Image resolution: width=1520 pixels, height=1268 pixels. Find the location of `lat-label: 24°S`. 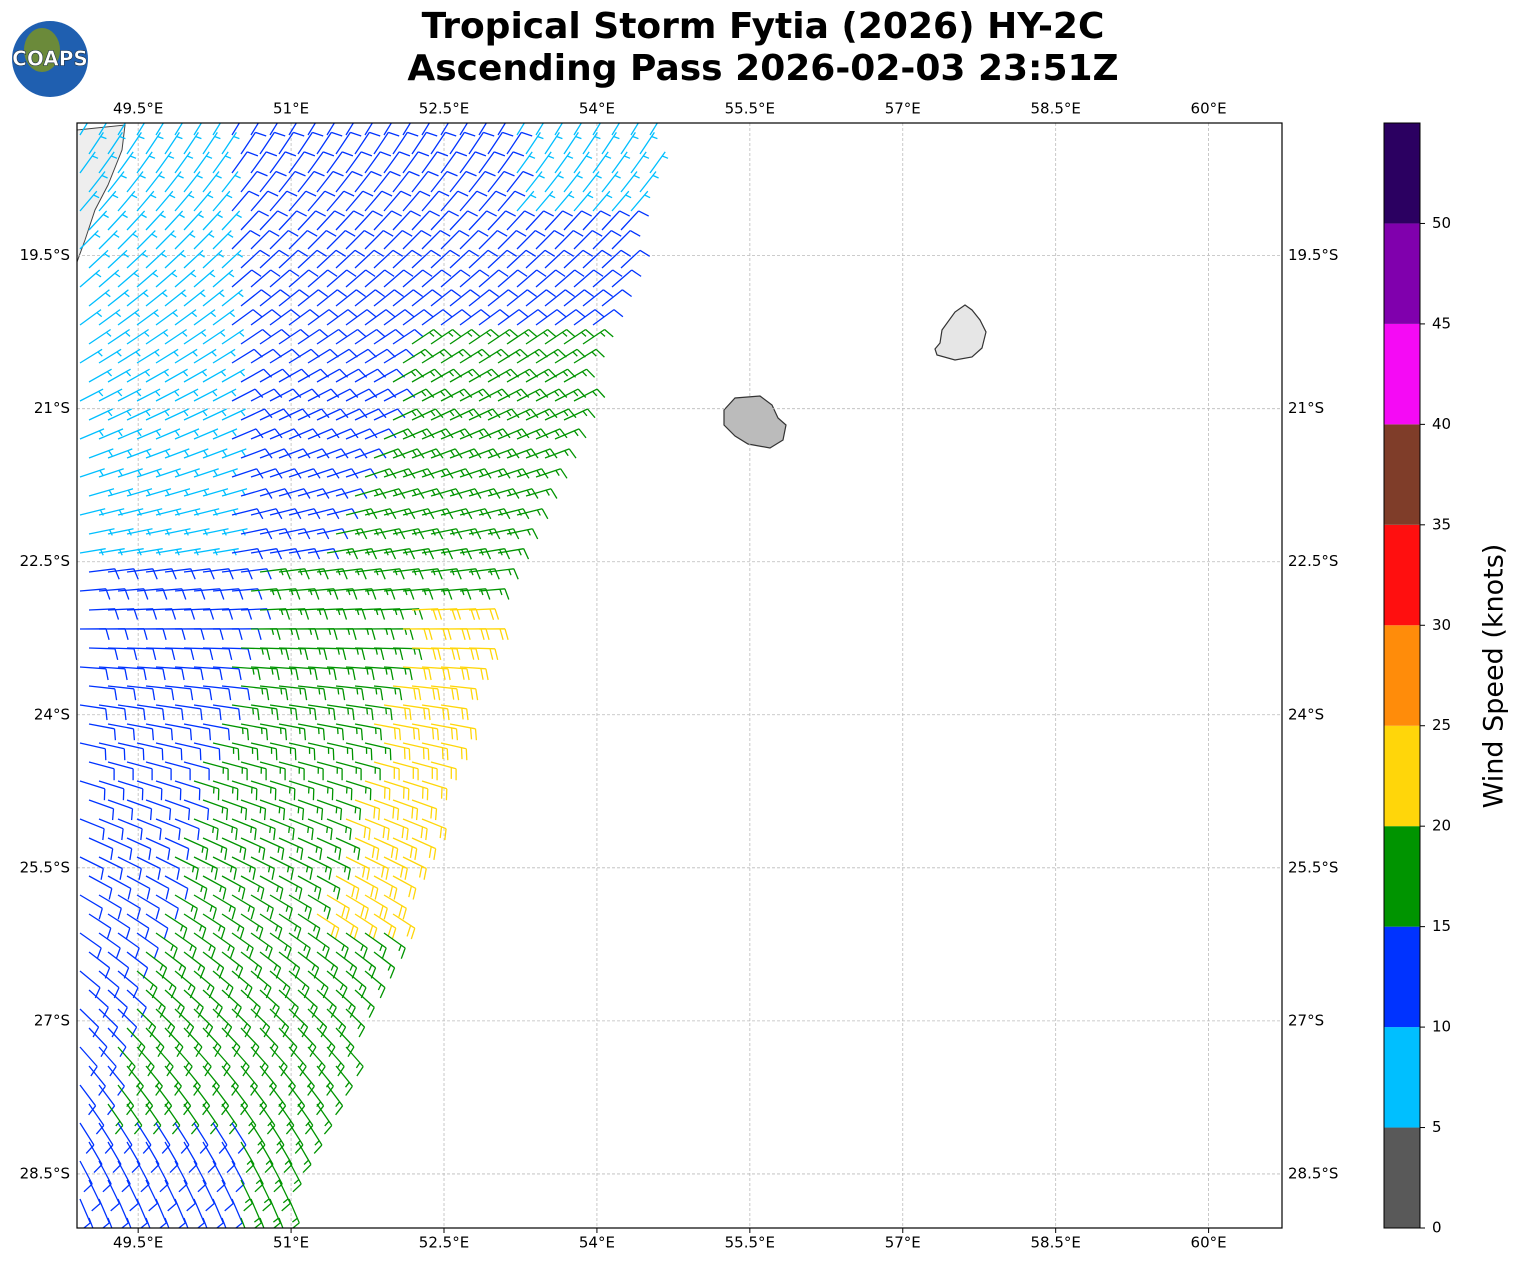

lat-label: 24°S is located at coordinates (1306, 714).